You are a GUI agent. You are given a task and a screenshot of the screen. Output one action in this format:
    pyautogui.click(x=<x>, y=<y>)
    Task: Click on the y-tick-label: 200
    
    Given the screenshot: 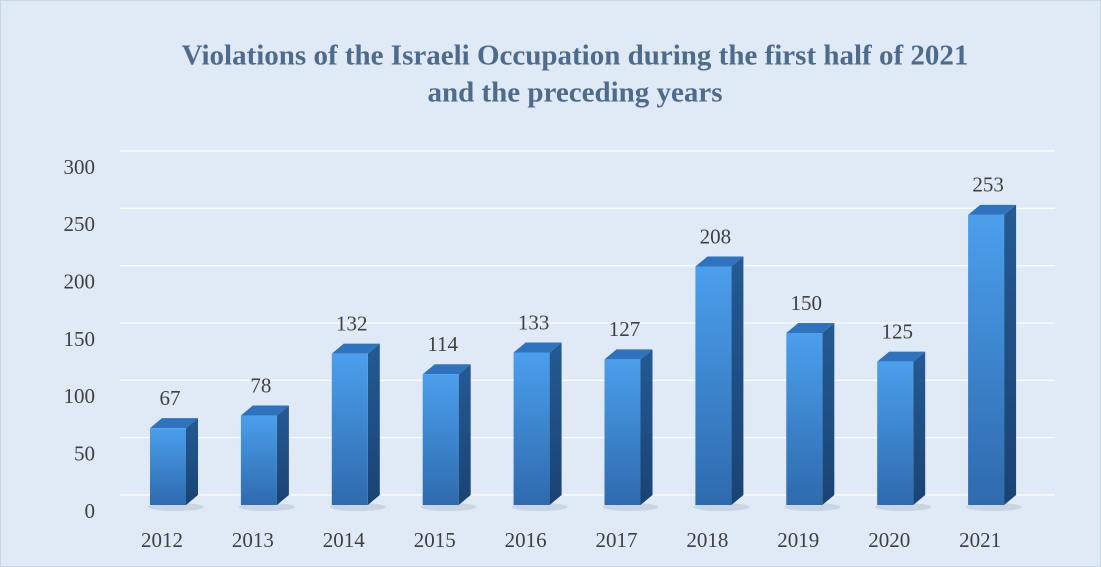 What is the action you would take?
    pyautogui.click(x=80, y=281)
    